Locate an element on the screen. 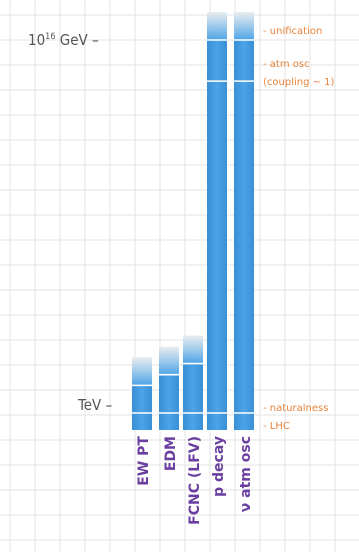 This screenshot has width=359, height=552. bar-atm-osc is located at coordinates (244, 221).